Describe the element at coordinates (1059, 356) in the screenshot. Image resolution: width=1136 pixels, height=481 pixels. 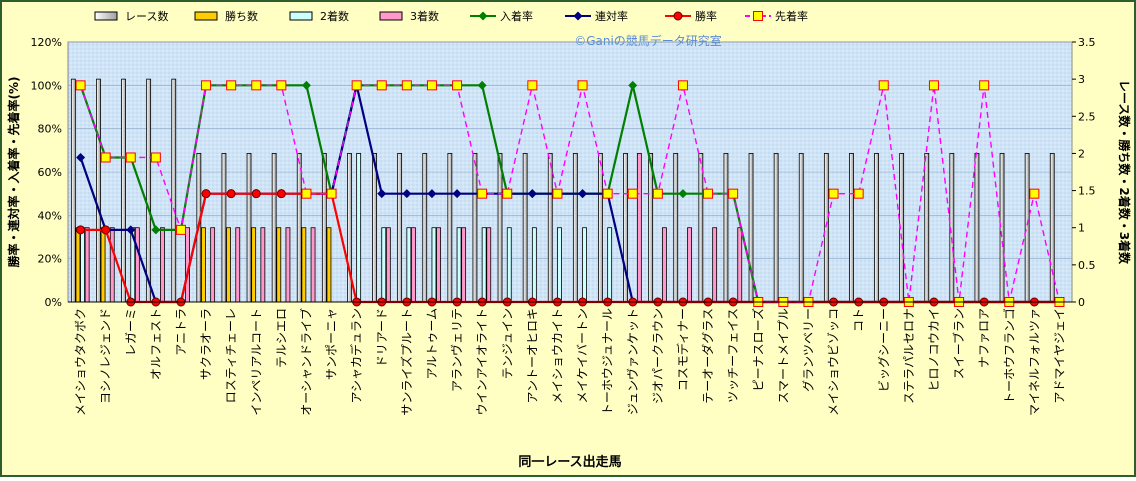
I see `x-tick-label: アドマイヤジェイ` at that location.